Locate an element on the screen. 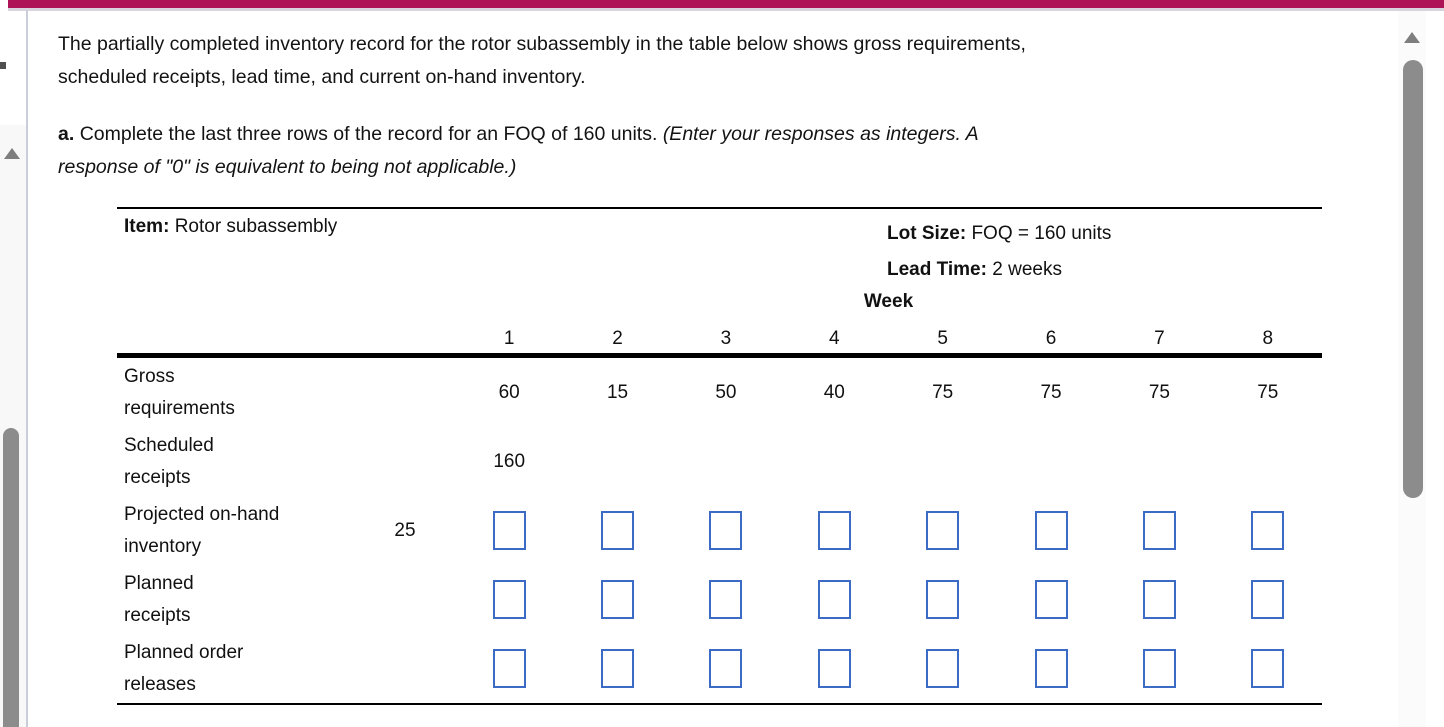 The height and width of the screenshot is (727, 1444). week-number: 5 is located at coordinates (942, 338).